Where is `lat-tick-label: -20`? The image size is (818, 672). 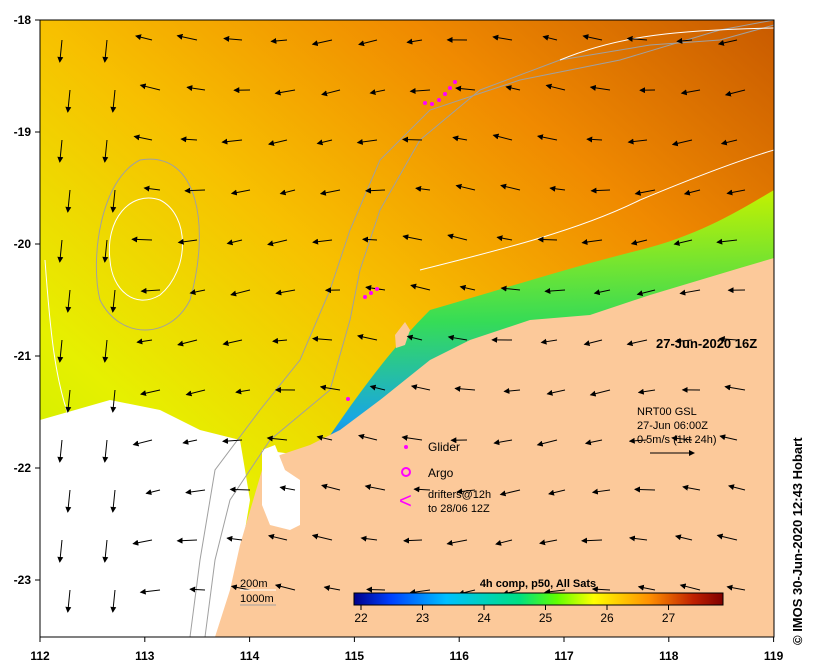
lat-tick-label: -20 is located at coordinates (23, 244).